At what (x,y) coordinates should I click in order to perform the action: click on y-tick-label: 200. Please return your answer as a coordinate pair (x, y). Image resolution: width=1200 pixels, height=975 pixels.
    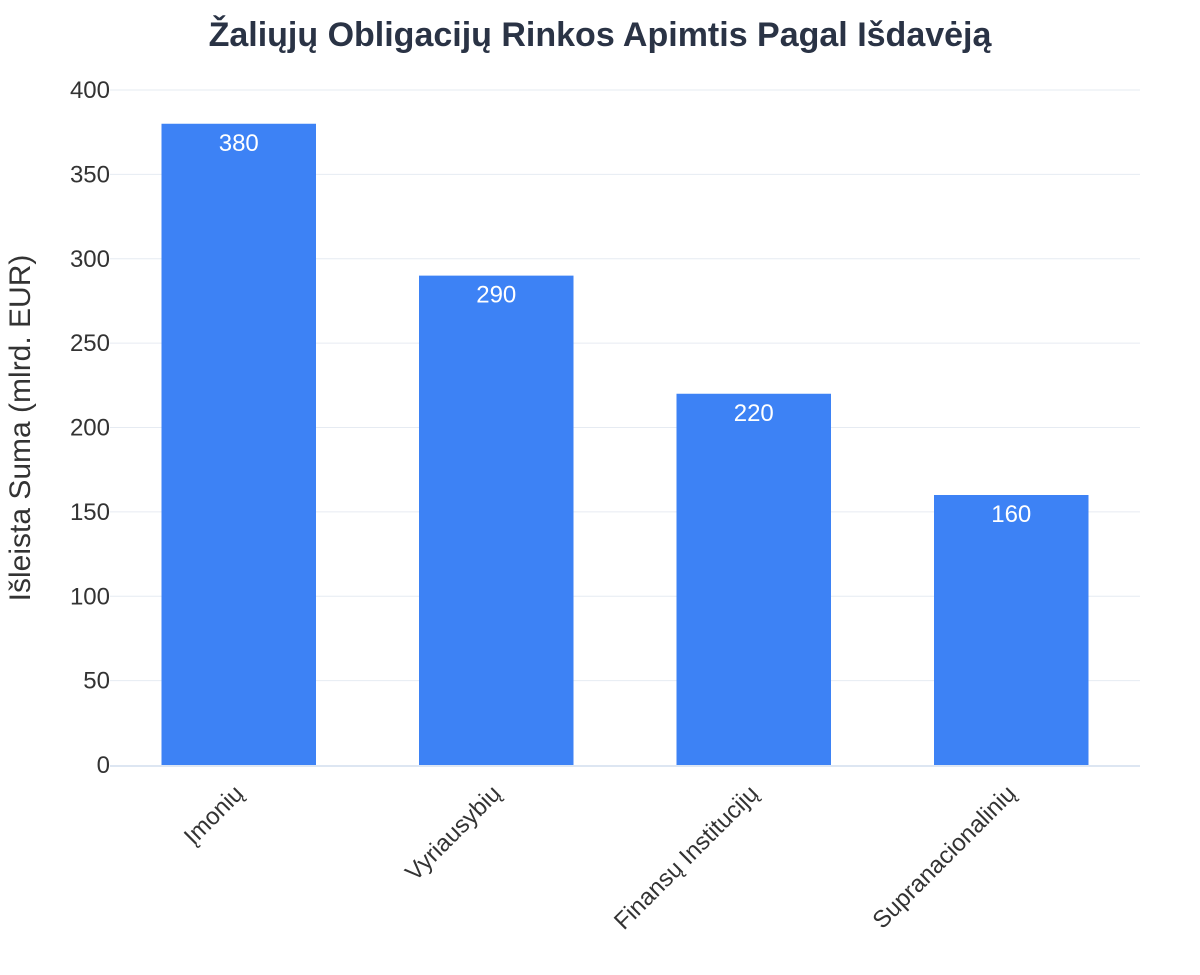
    Looking at the image, I should click on (90, 428).